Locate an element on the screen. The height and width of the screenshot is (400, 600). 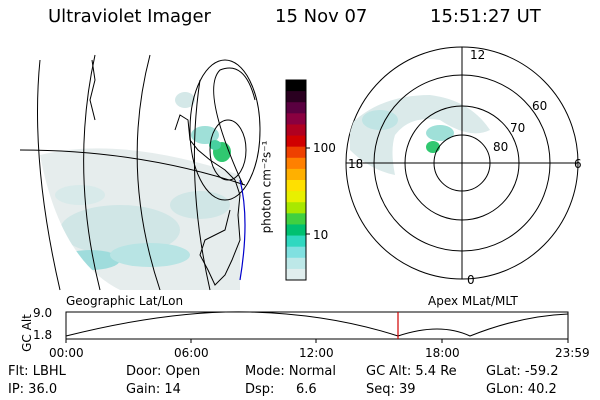
polar-lat-80: 80 is located at coordinates (501, 147).